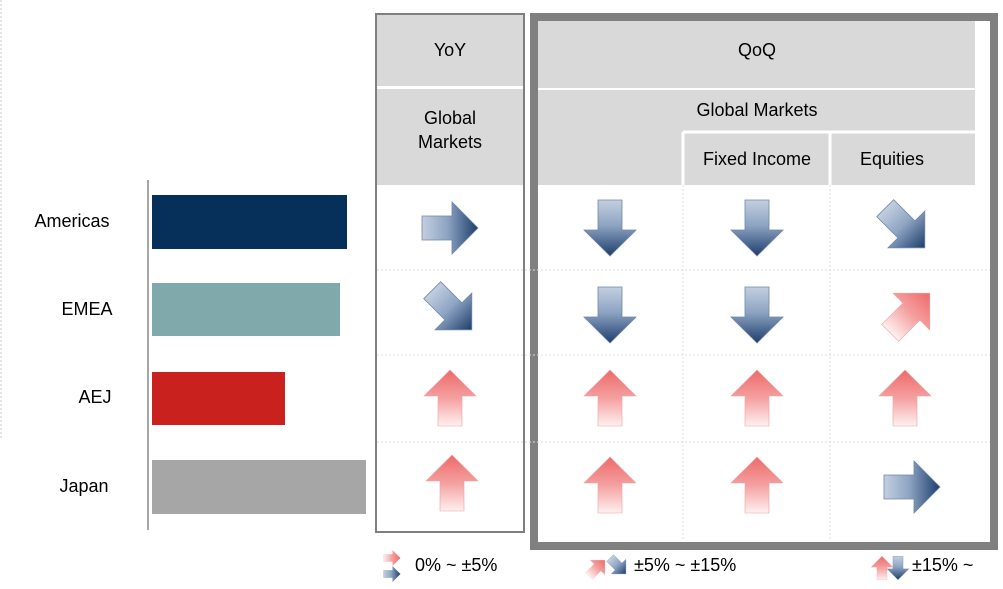 The width and height of the screenshot is (1003, 589). Describe the element at coordinates (685, 565) in the screenshot. I see `legend-label: ±5% ~ ±15%` at that location.